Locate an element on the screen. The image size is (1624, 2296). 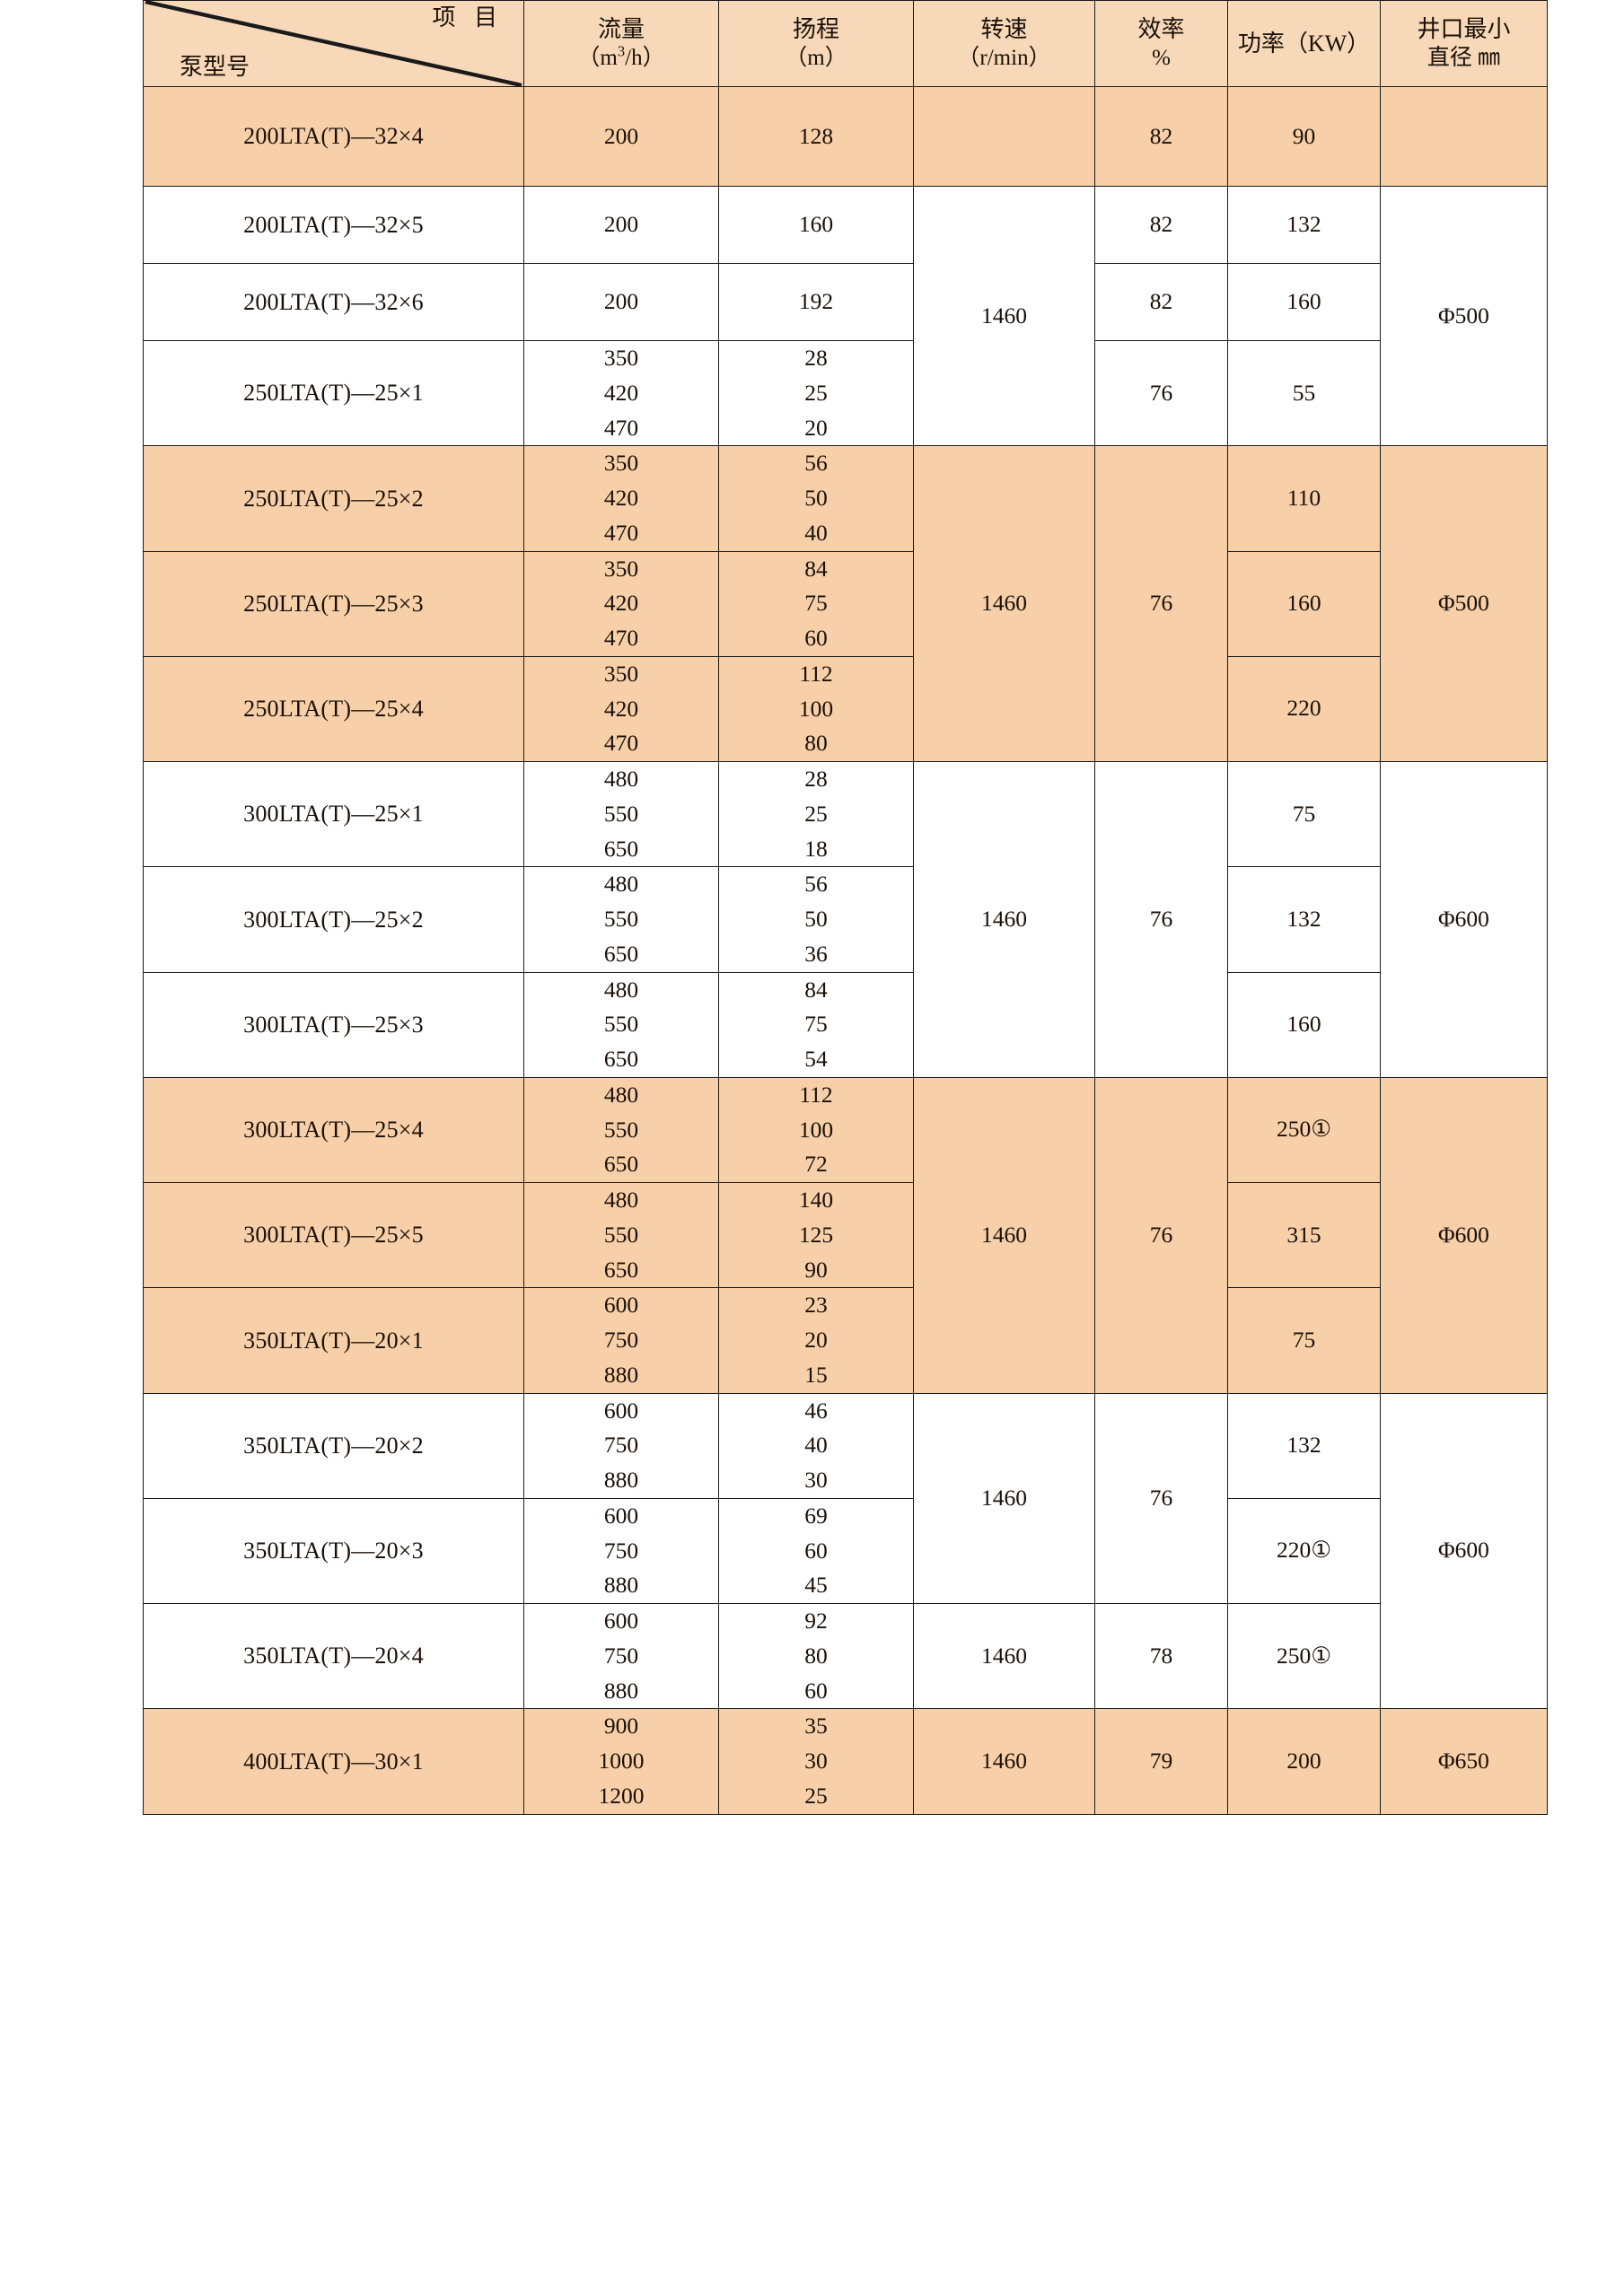
cell-power: 220① is located at coordinates (1304, 1551).